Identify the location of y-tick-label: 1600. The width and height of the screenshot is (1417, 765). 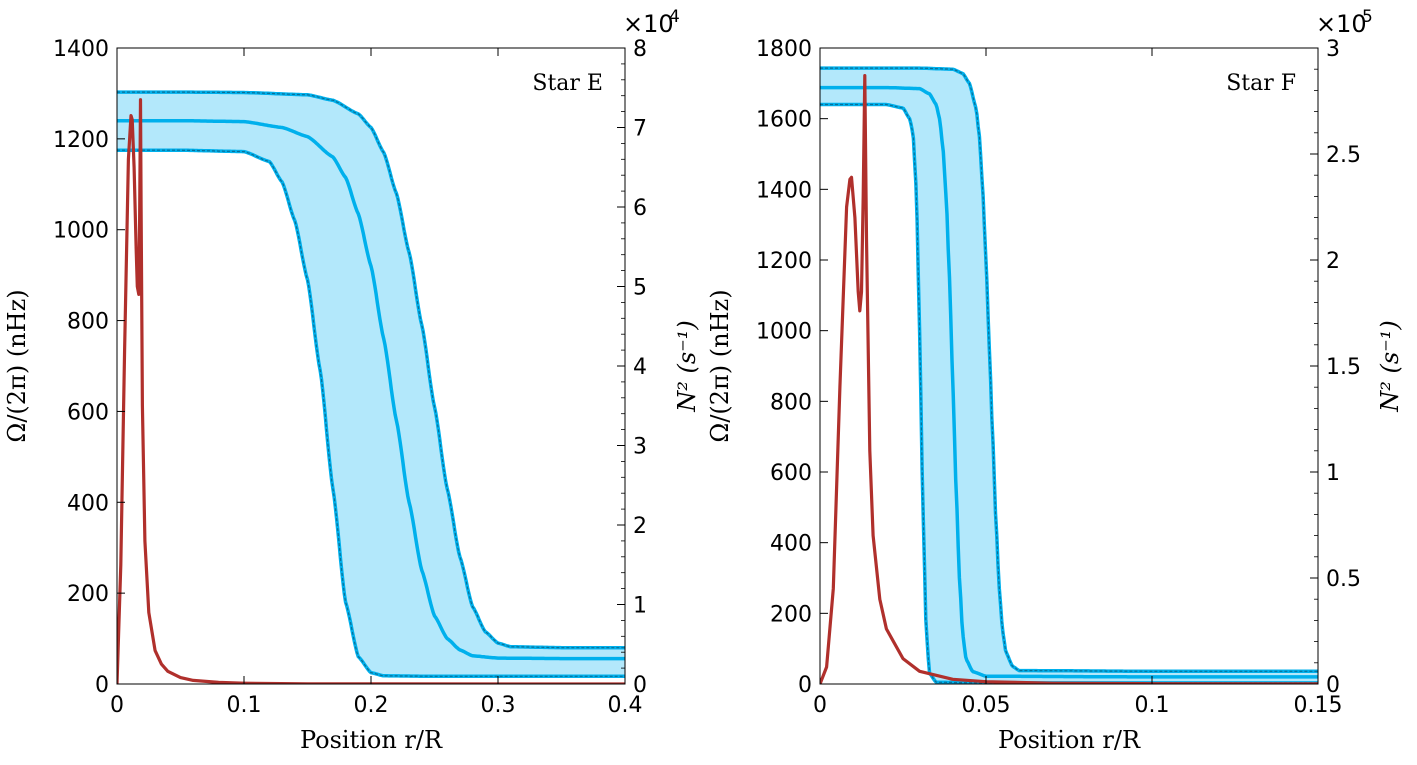
(784, 120).